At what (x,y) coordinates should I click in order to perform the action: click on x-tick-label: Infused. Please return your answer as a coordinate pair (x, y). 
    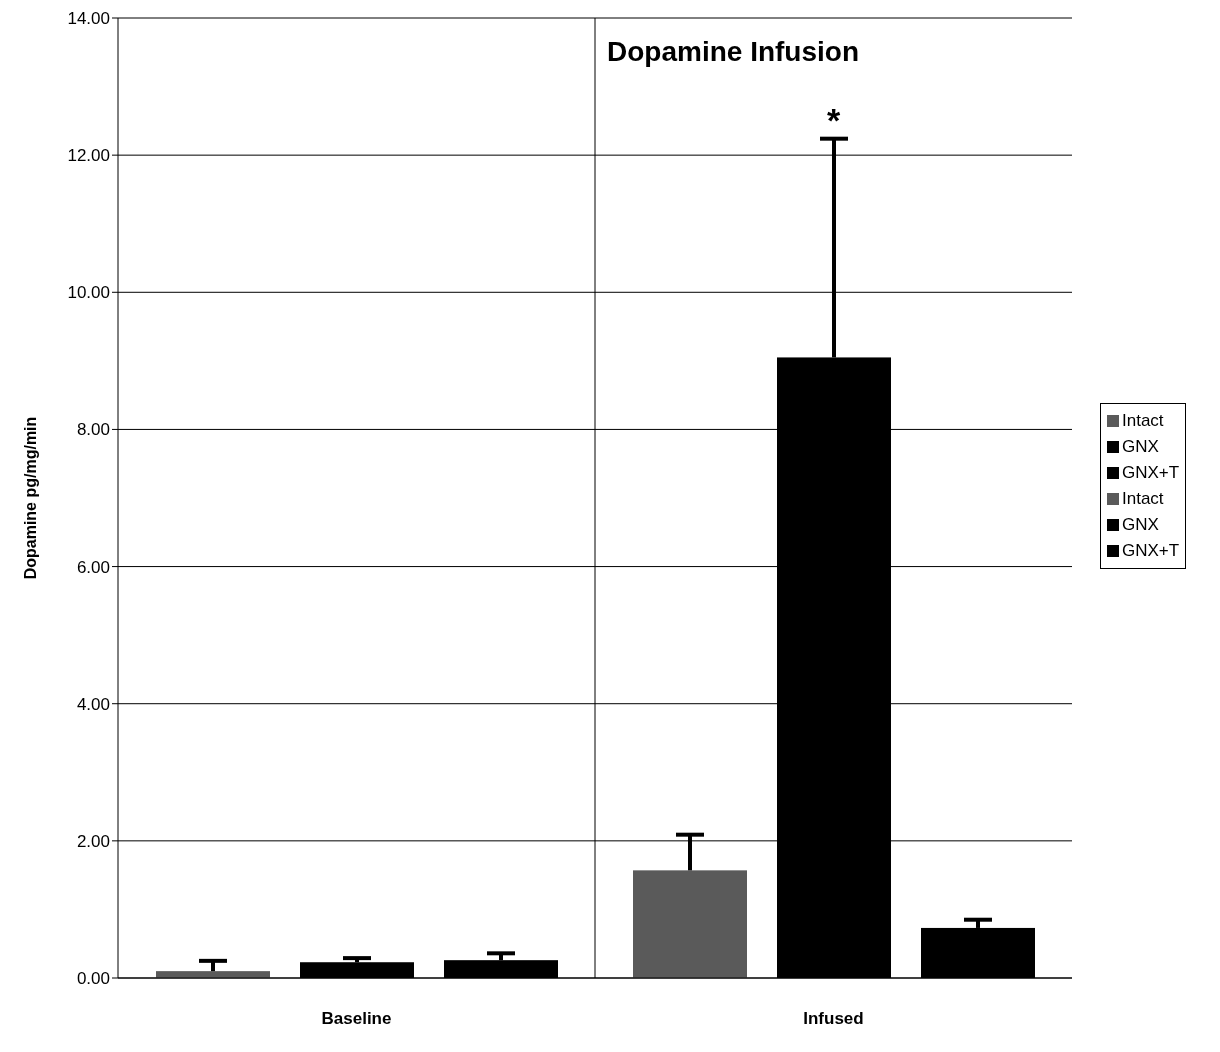
    Looking at the image, I should click on (833, 1019).